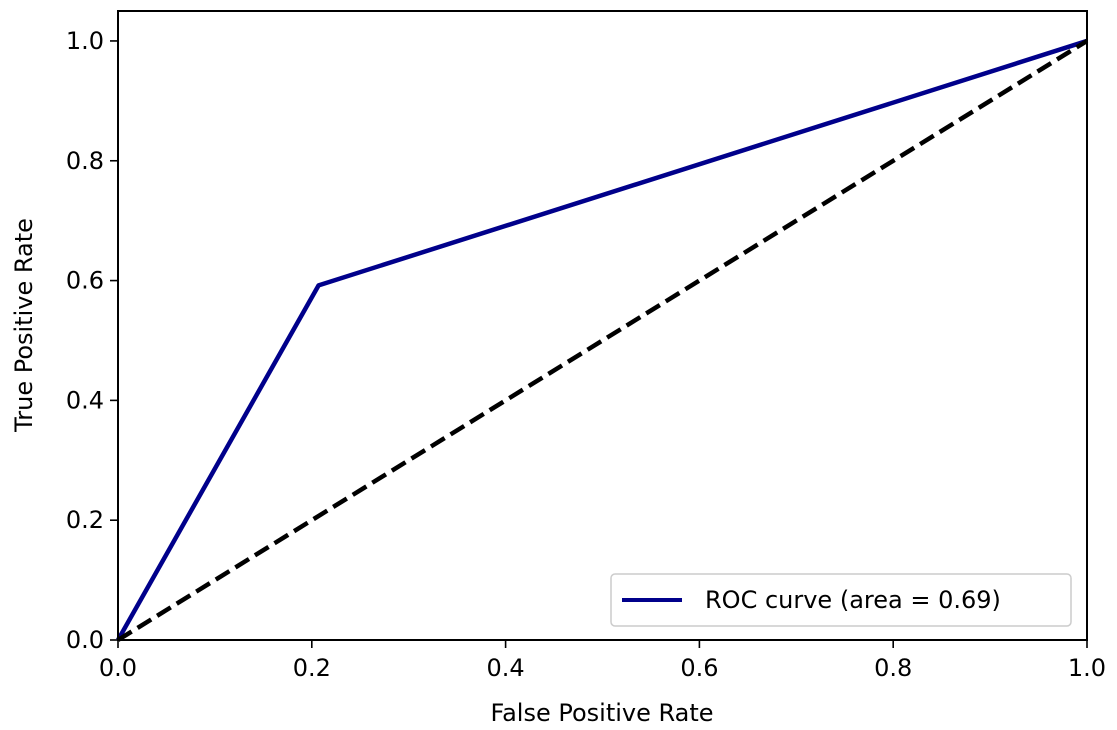 Image resolution: width=1117 pixels, height=730 pixels. I want to click on y-tick-label: 0.8, so click(85, 161).